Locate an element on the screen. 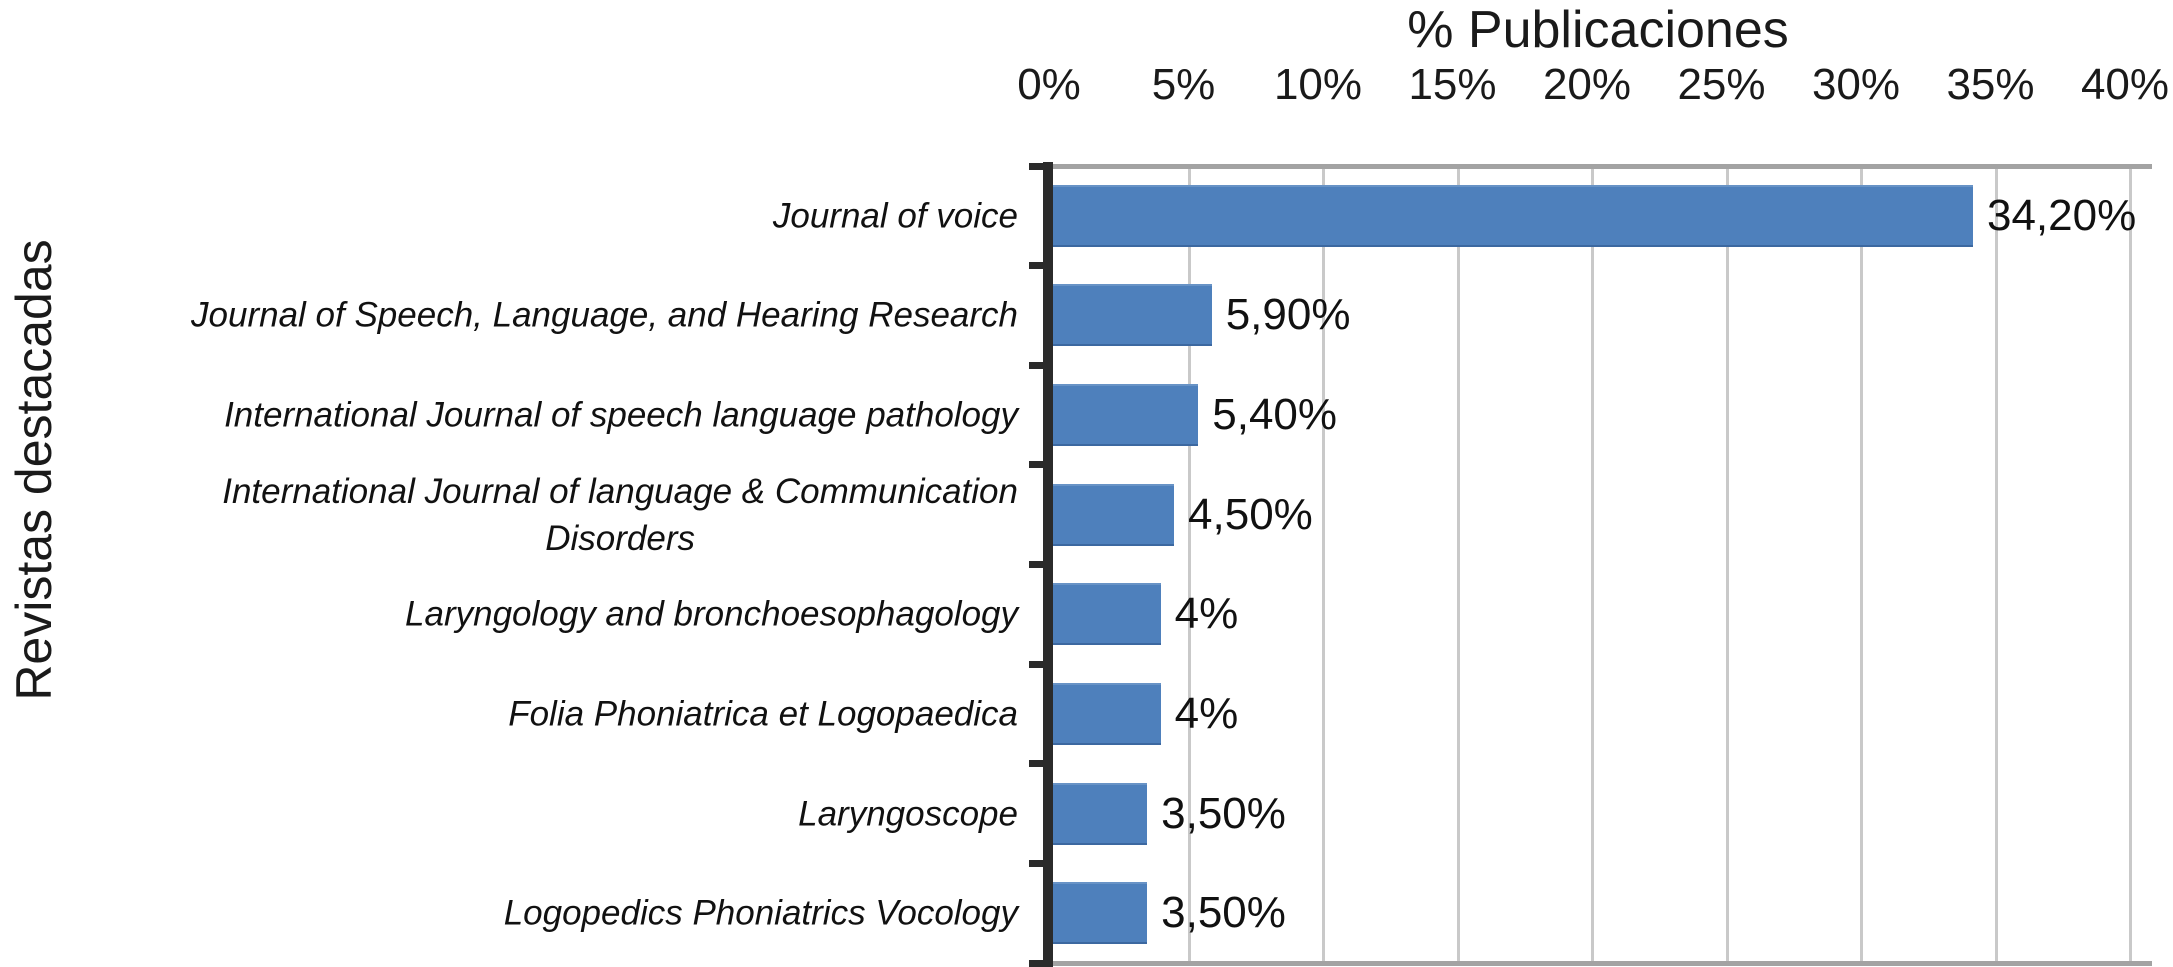  category-label-text: Laryngoscope is located at coordinates (908, 813).